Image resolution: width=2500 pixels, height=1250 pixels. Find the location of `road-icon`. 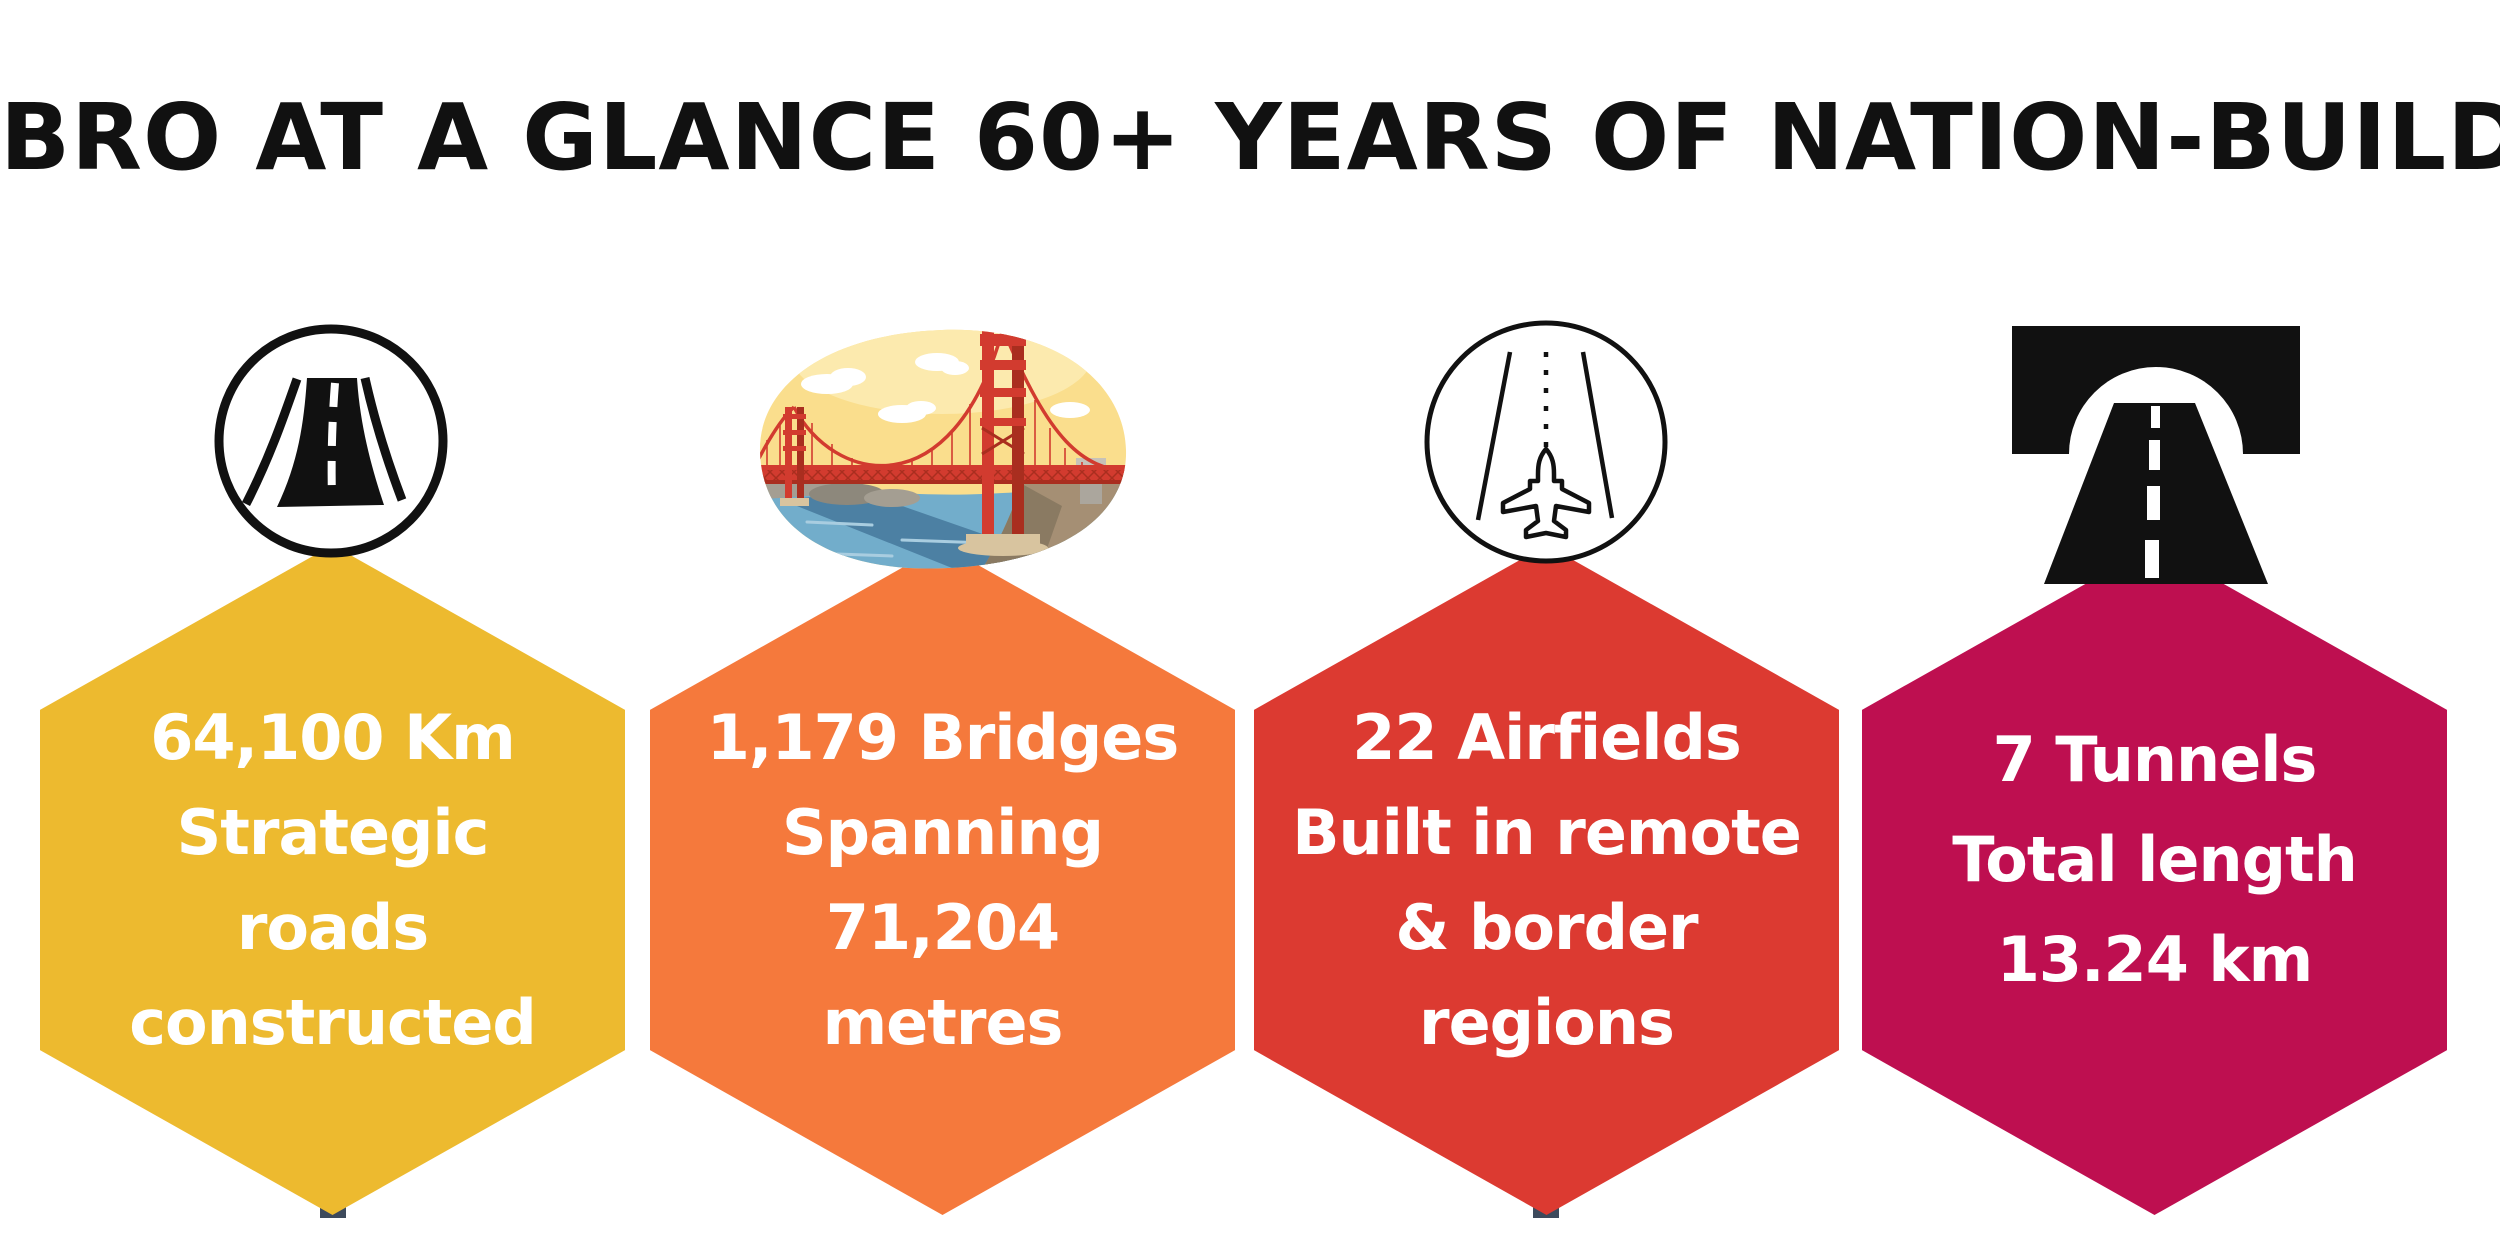

road-icon is located at coordinates (331, 441).